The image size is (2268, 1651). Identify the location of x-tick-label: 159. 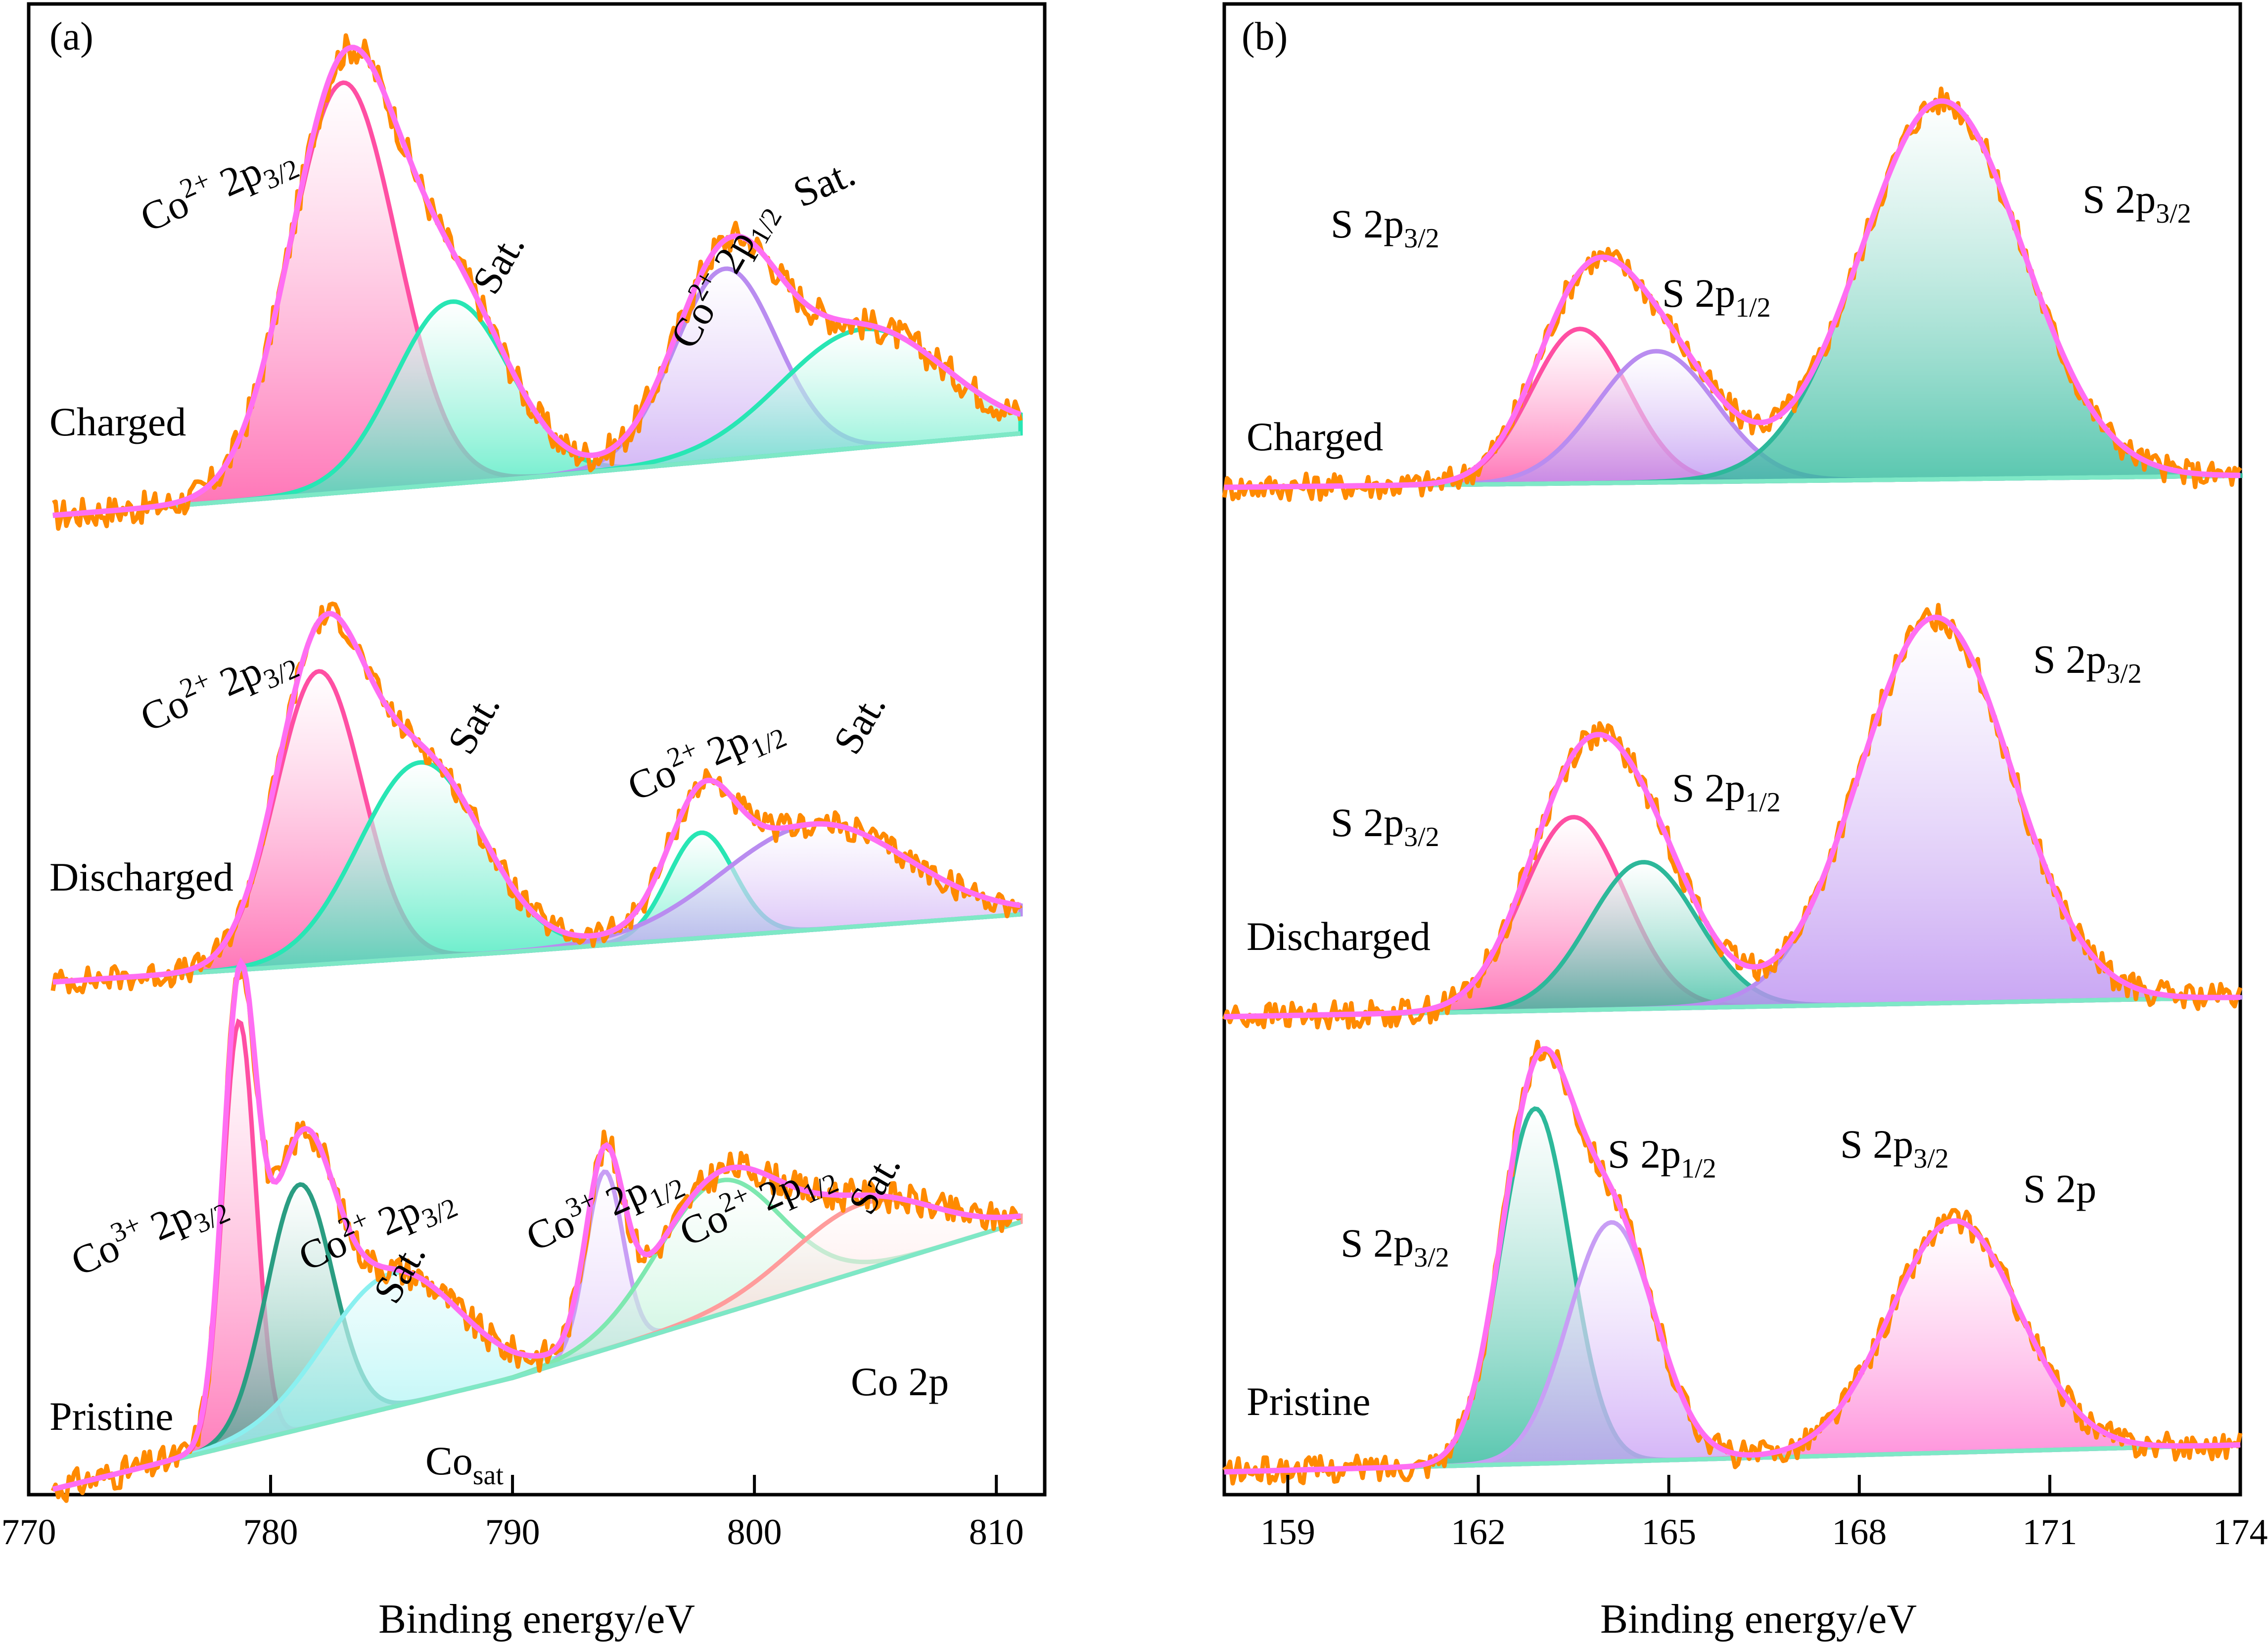
(1287, 1532).